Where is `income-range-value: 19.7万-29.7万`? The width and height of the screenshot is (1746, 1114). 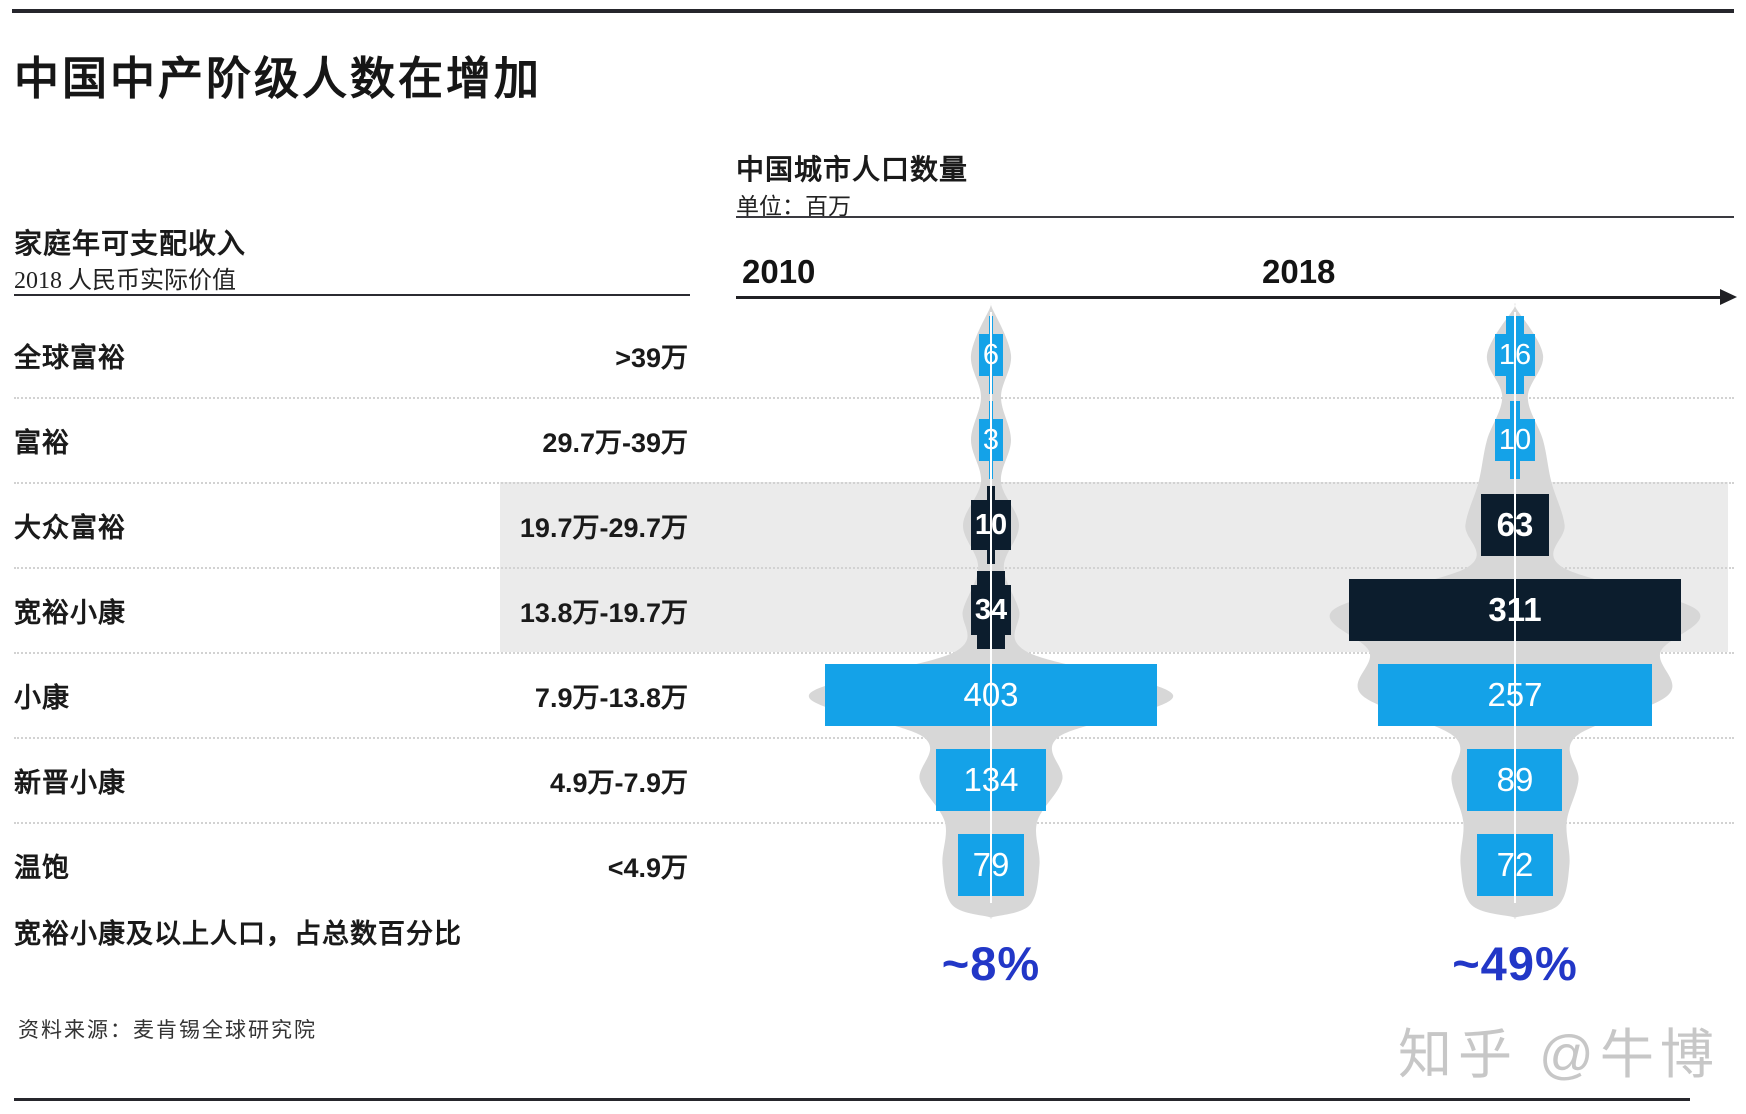
income-range-value: 19.7万-29.7万 is located at coordinates (603, 527).